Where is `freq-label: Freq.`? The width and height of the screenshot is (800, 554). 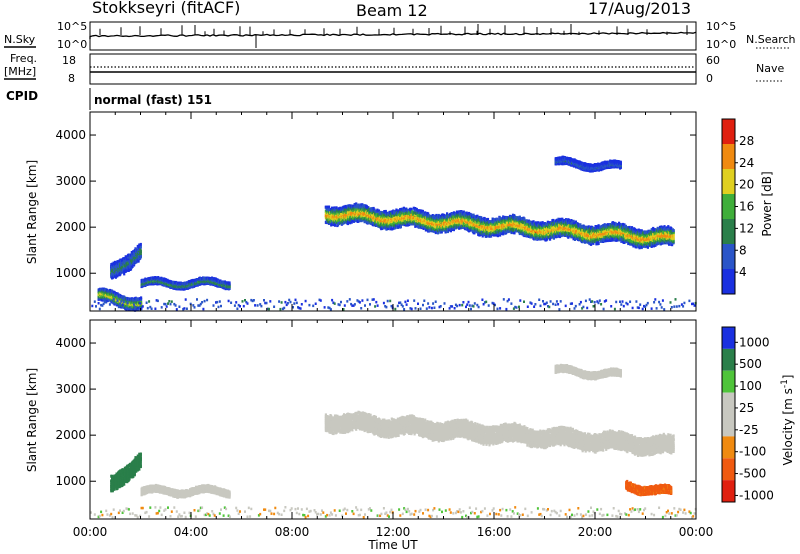 freq-label: Freq. is located at coordinates (23, 58).